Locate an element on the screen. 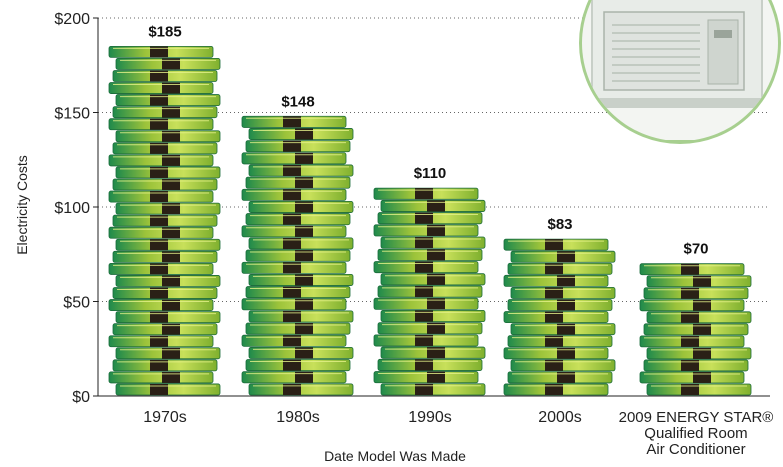  x-tick-label: 1980s is located at coordinates (298, 417).